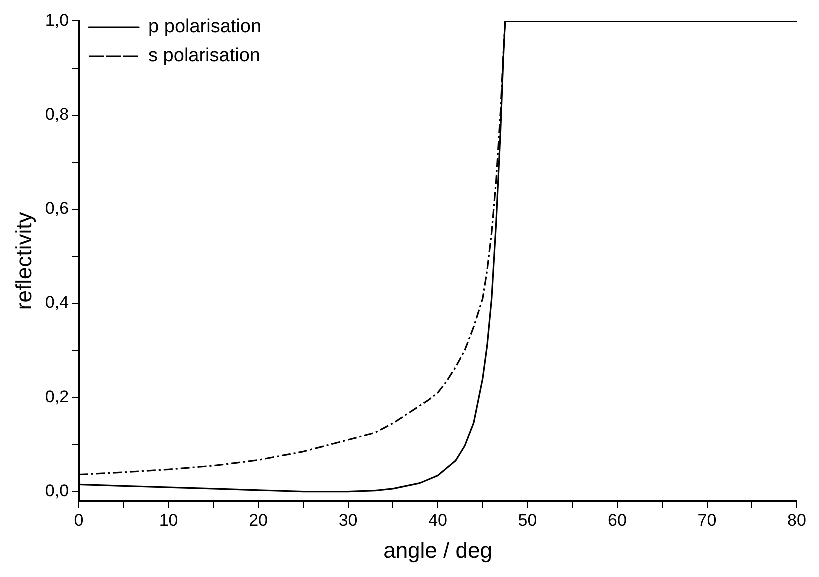 The width and height of the screenshot is (819, 577). What do you see at coordinates (707, 520) in the screenshot?
I see `x-tick-label: 70` at bounding box center [707, 520].